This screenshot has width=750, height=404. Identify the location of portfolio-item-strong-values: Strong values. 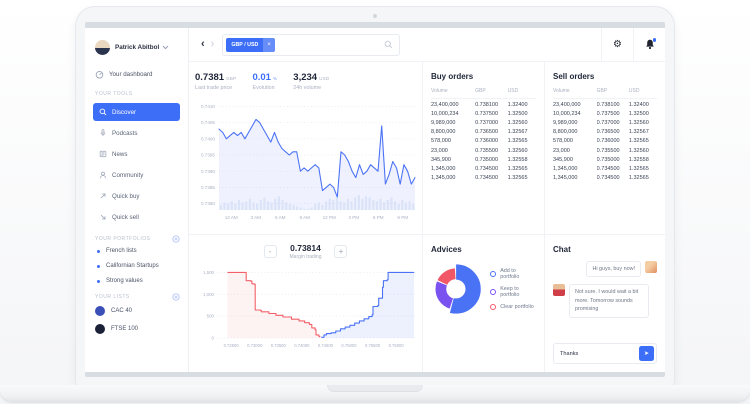
(138, 281).